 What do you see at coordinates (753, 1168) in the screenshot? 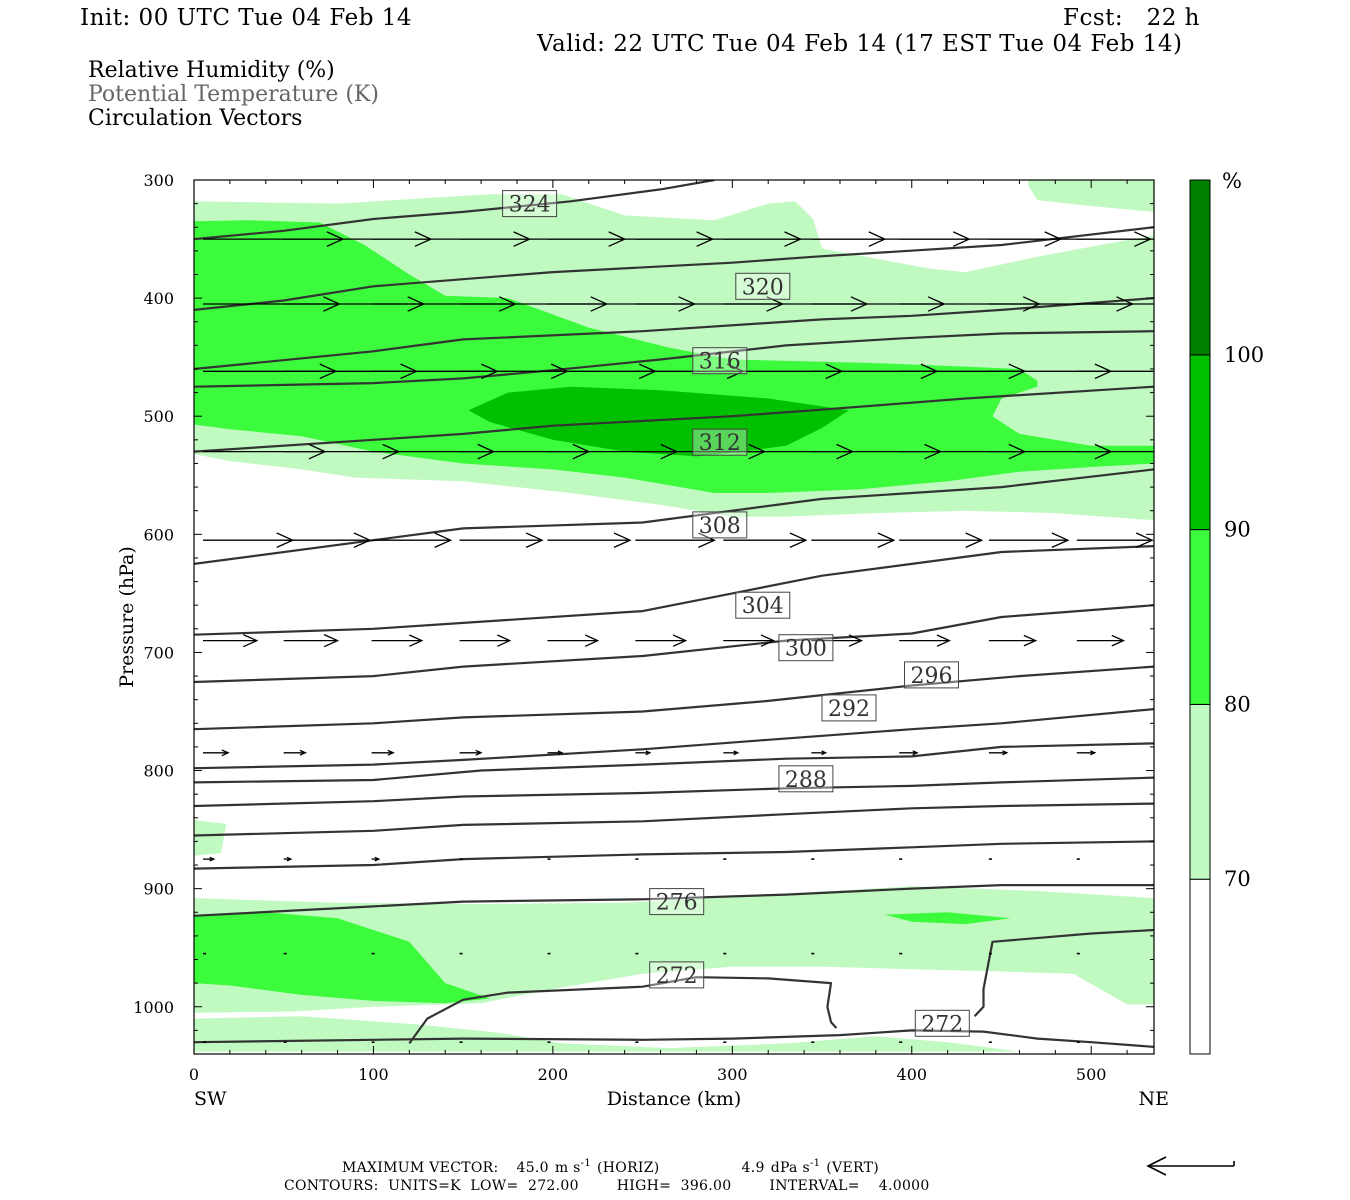
I see `max-vector-v-value: 4.9` at bounding box center [753, 1168].